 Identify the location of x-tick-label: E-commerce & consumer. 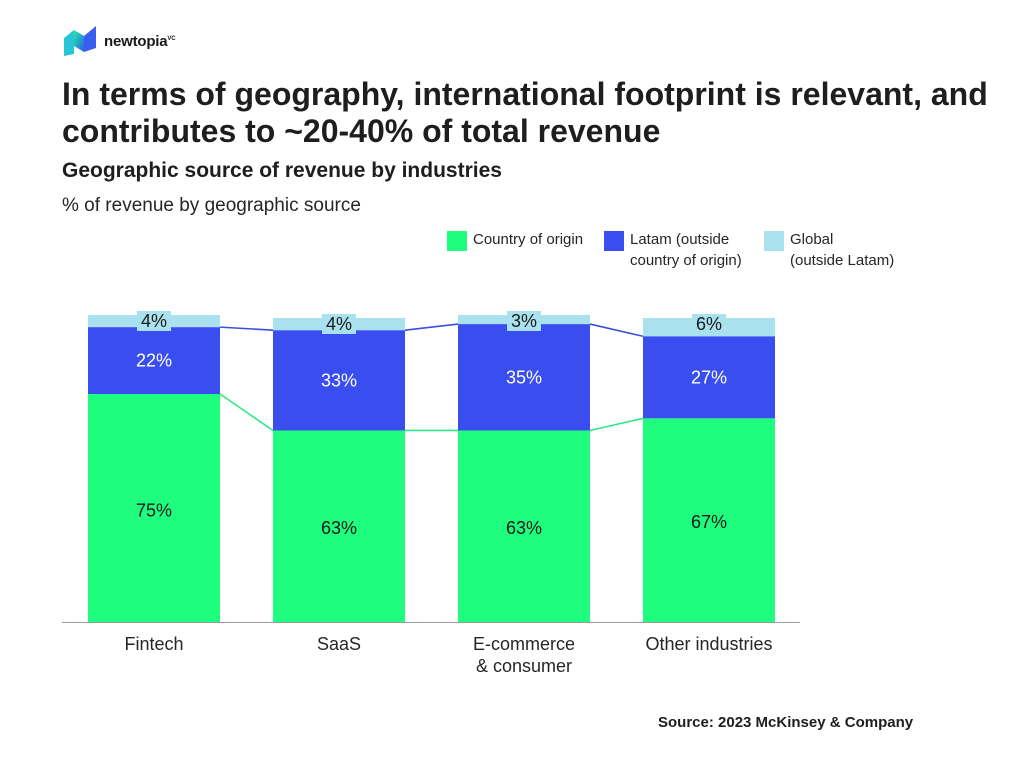
(524, 655).